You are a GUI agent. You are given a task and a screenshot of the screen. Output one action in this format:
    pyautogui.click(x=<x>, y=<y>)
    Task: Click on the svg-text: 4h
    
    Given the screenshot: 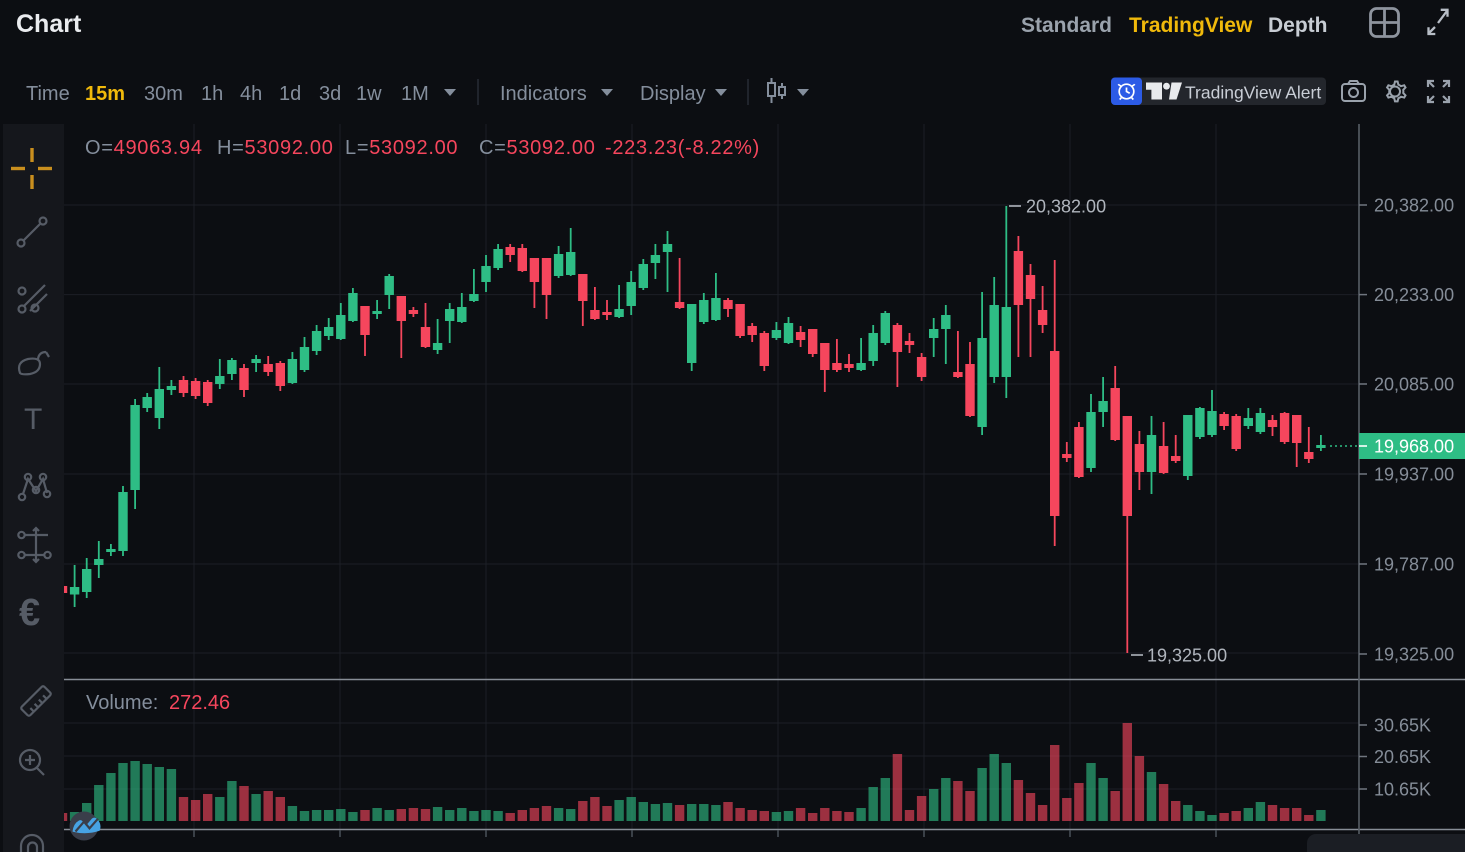 What is the action you would take?
    pyautogui.click(x=251, y=94)
    